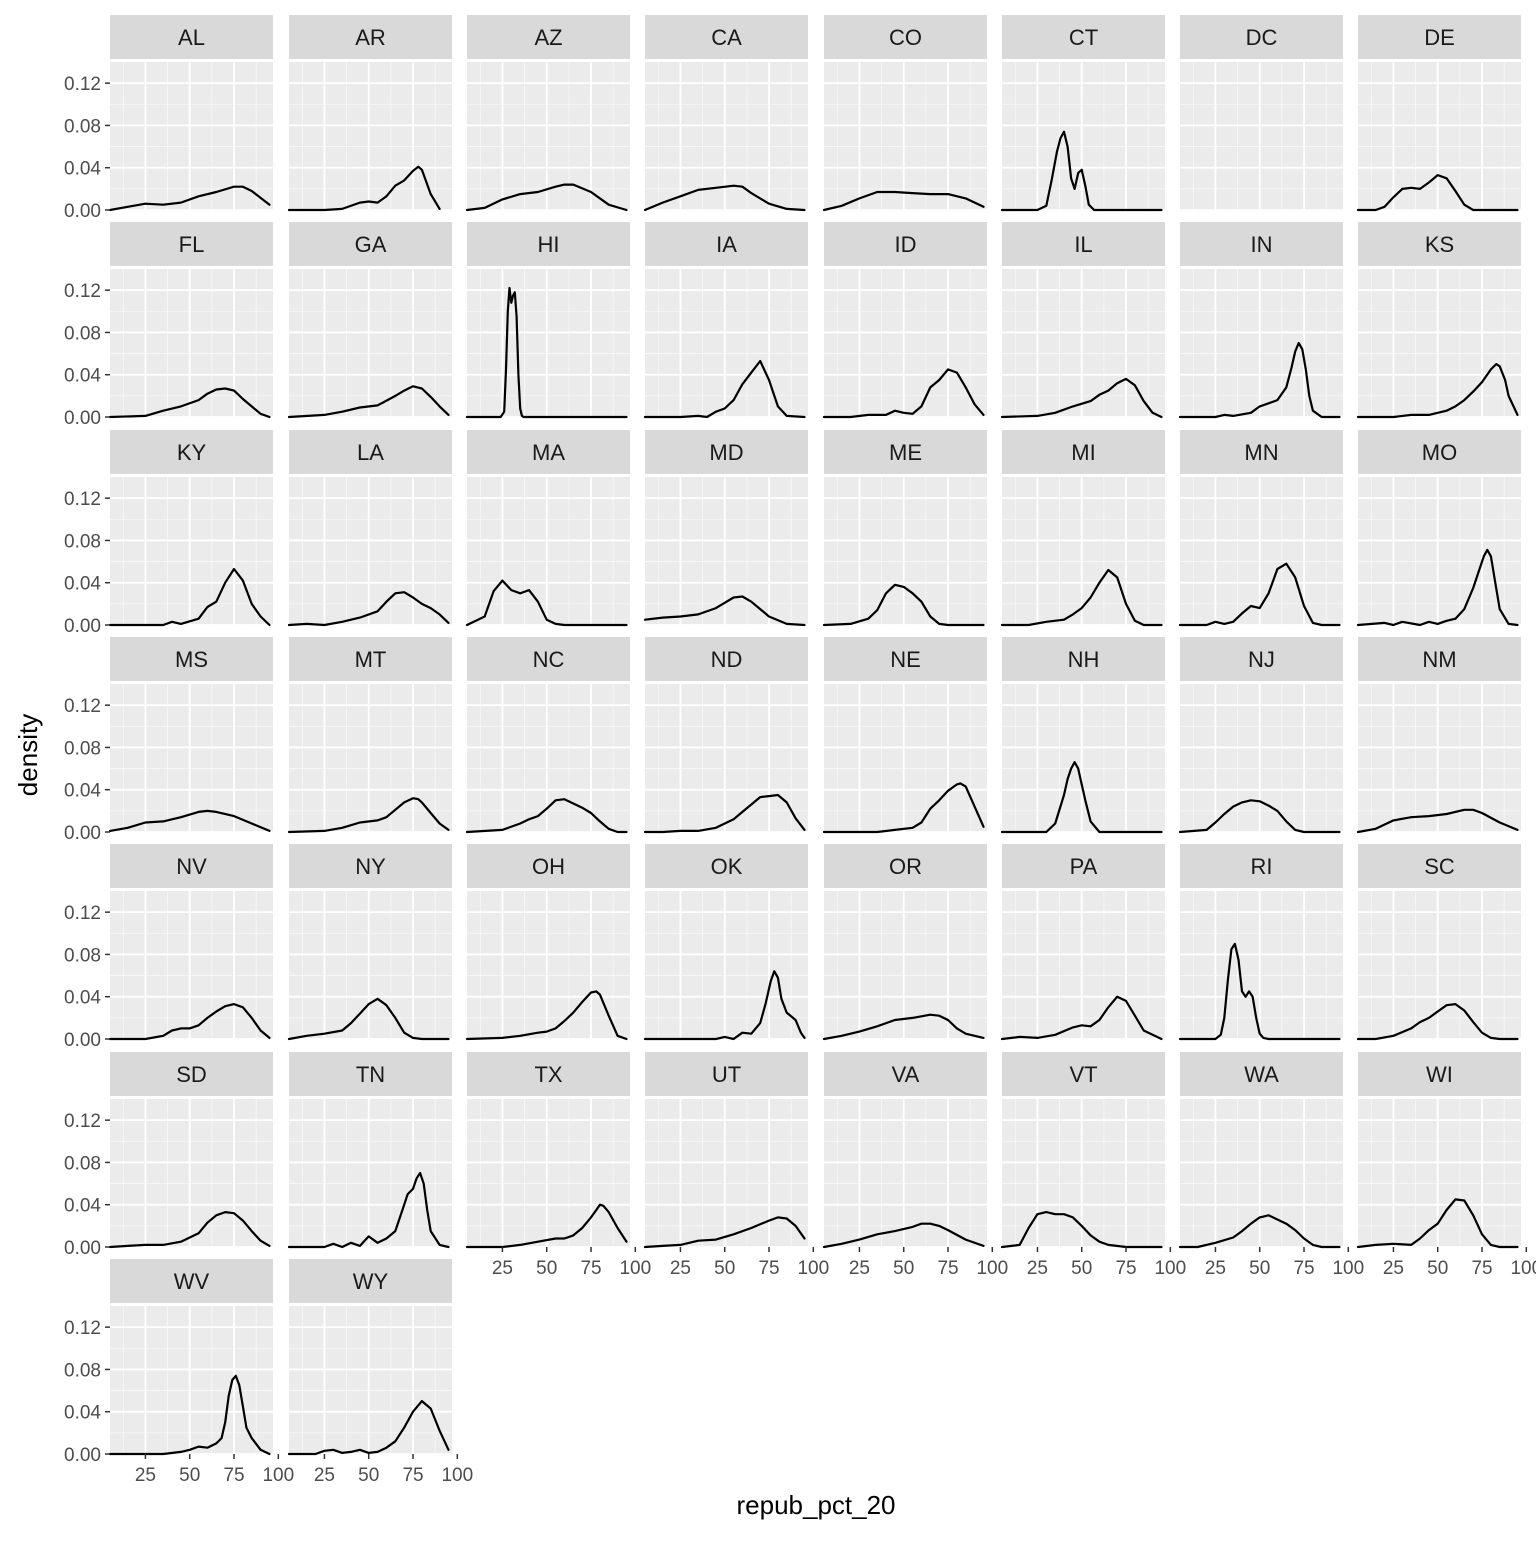 The image size is (1536, 1541). What do you see at coordinates (1261, 452) in the screenshot?
I see `facet-strip-label: MN` at bounding box center [1261, 452].